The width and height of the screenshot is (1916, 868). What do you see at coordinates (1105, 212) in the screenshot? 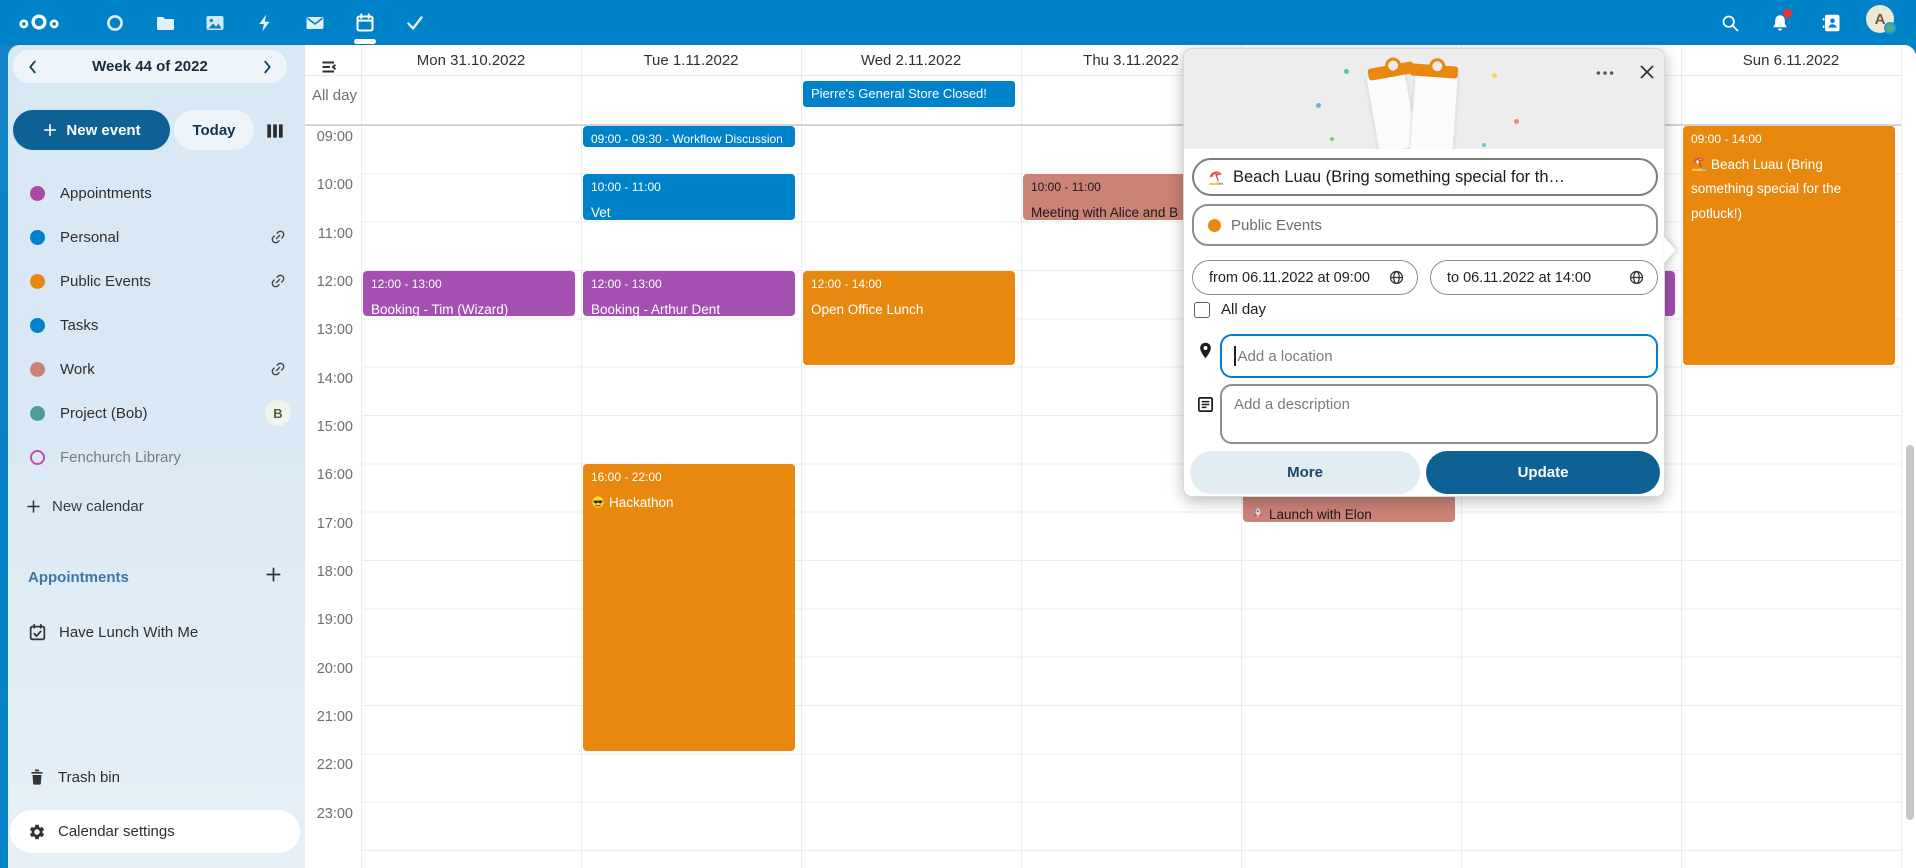
I see `event-title: Meeting with Alice and B` at bounding box center [1105, 212].